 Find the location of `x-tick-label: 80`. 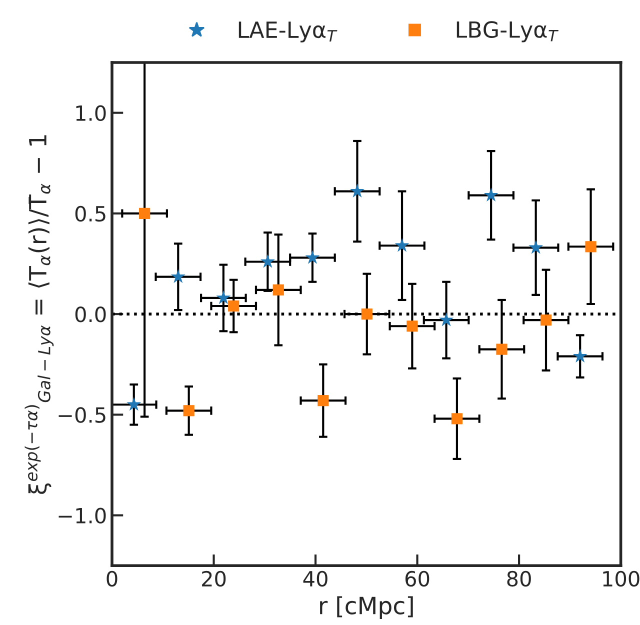

x-tick-label: 80 is located at coordinates (519, 578).